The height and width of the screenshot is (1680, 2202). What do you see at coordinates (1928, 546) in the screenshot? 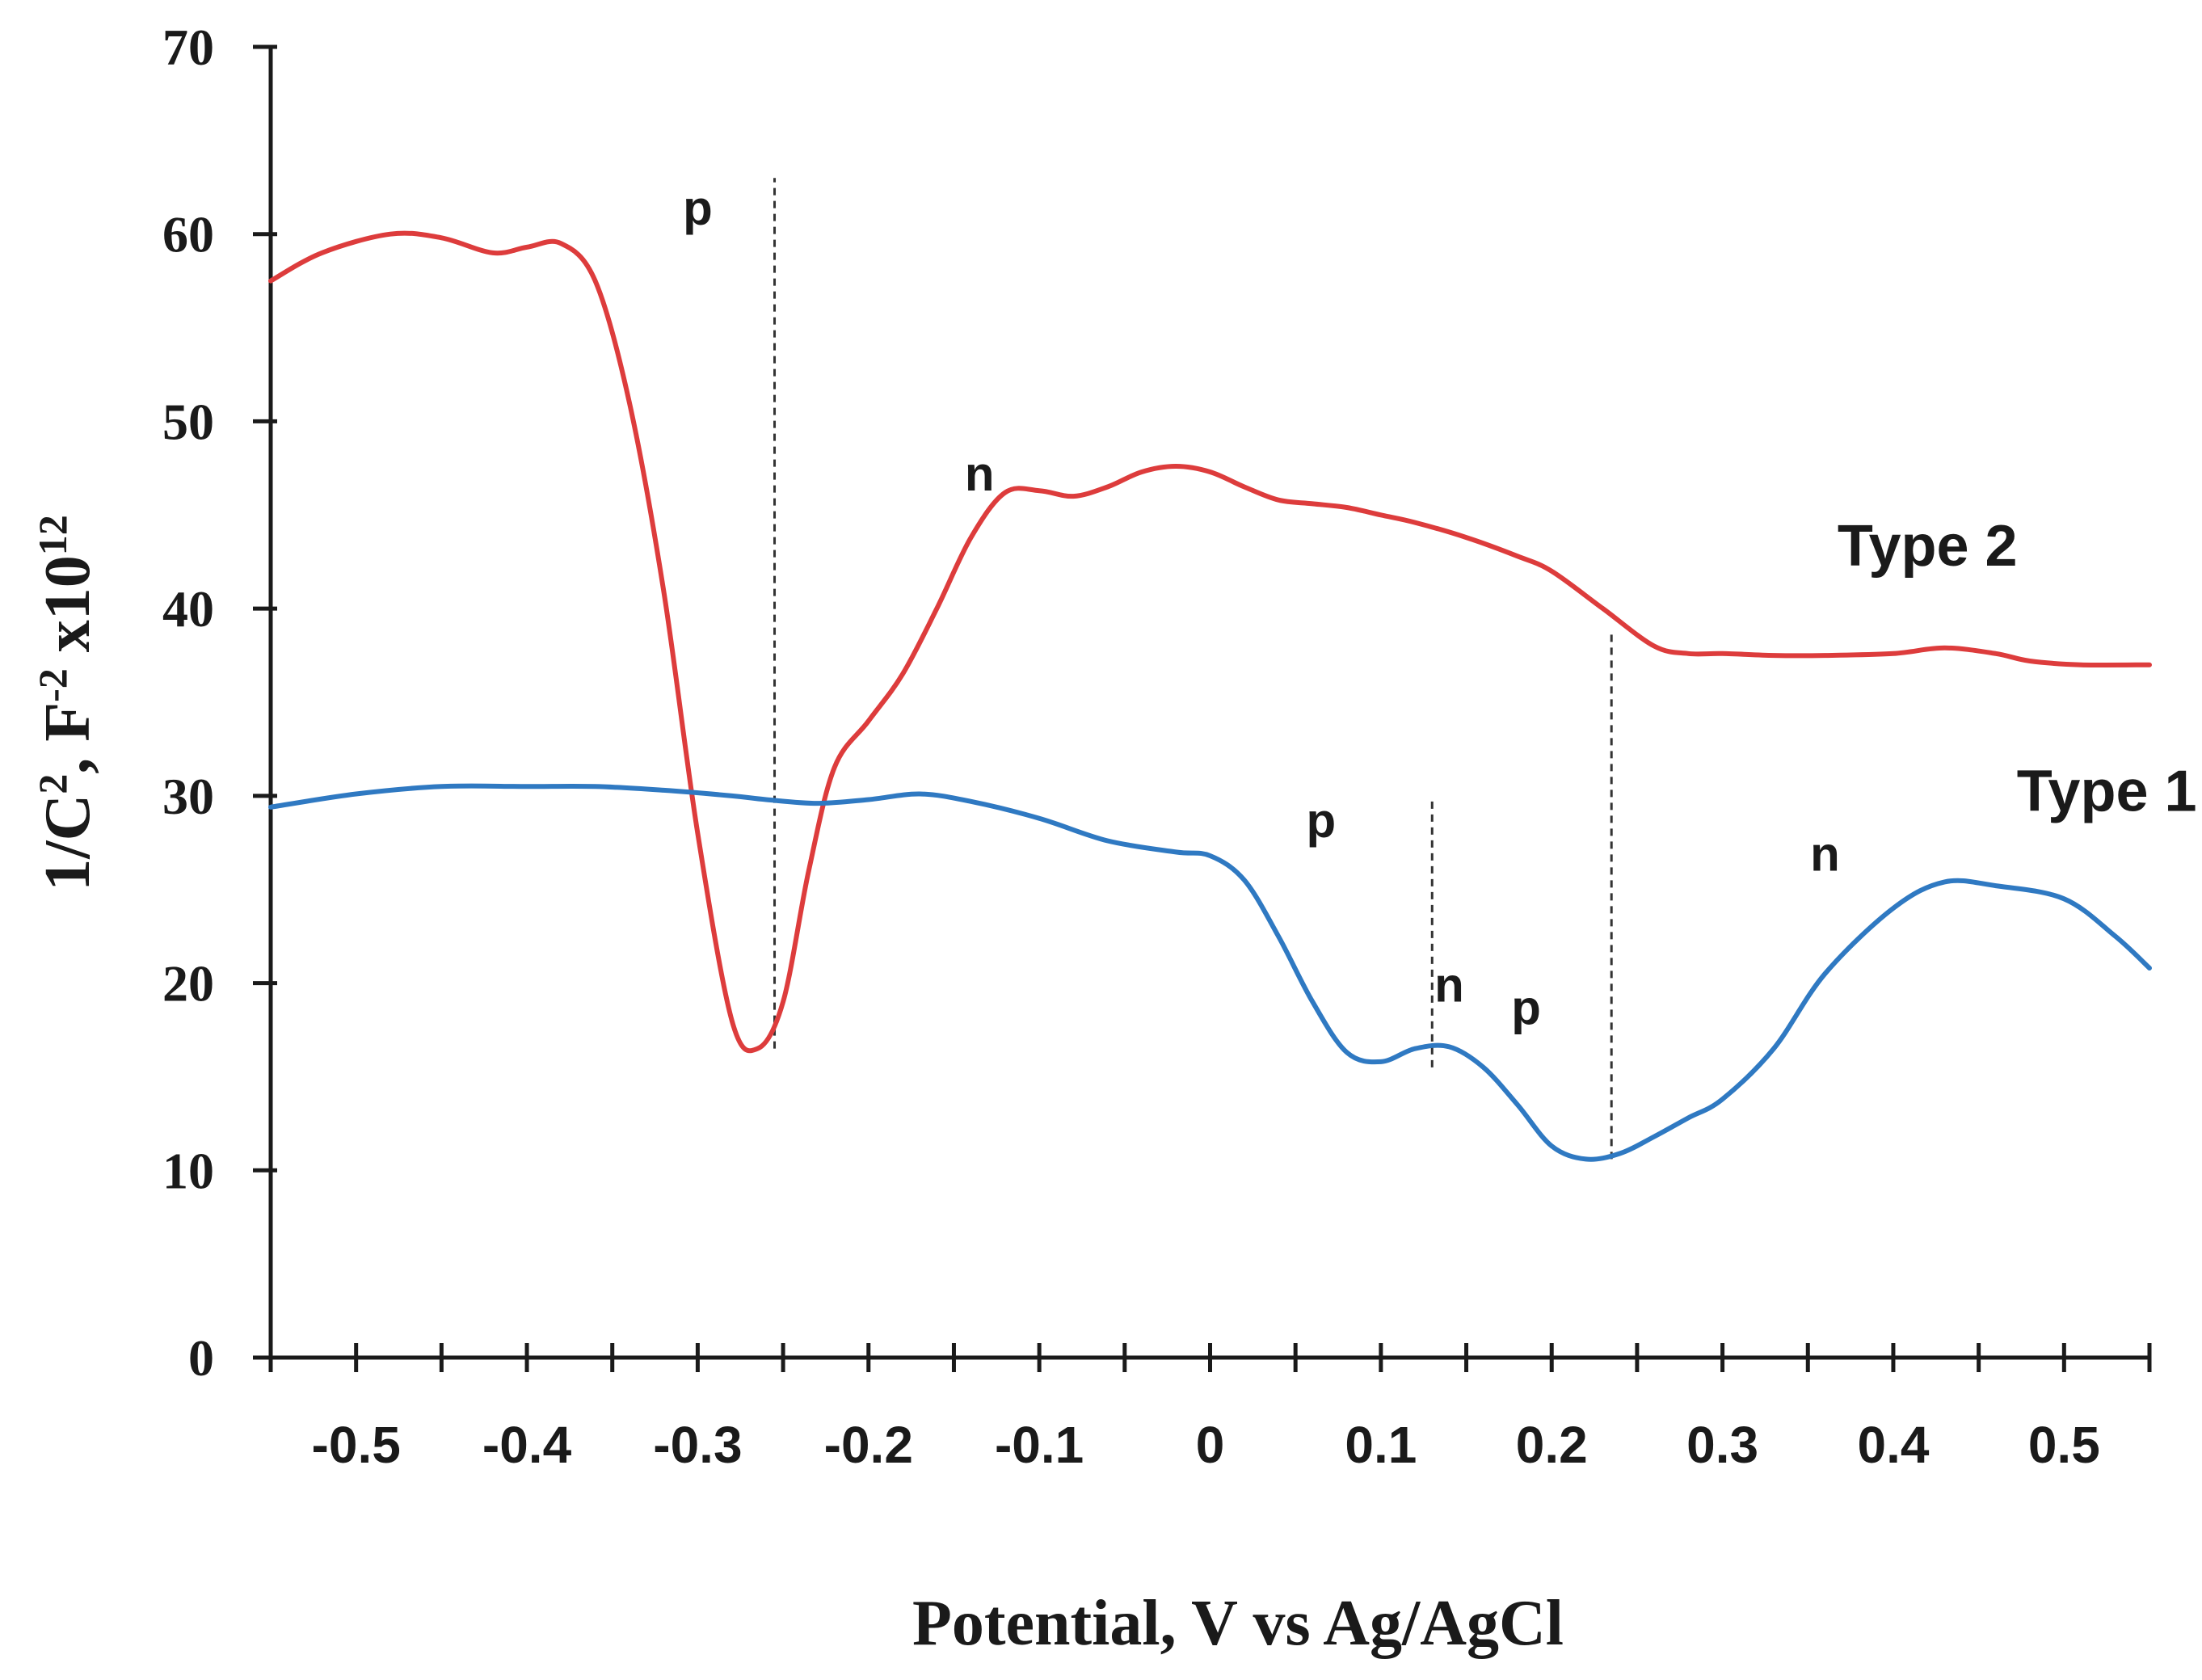
I see `series-label-type-2: Type 2` at bounding box center [1928, 546].